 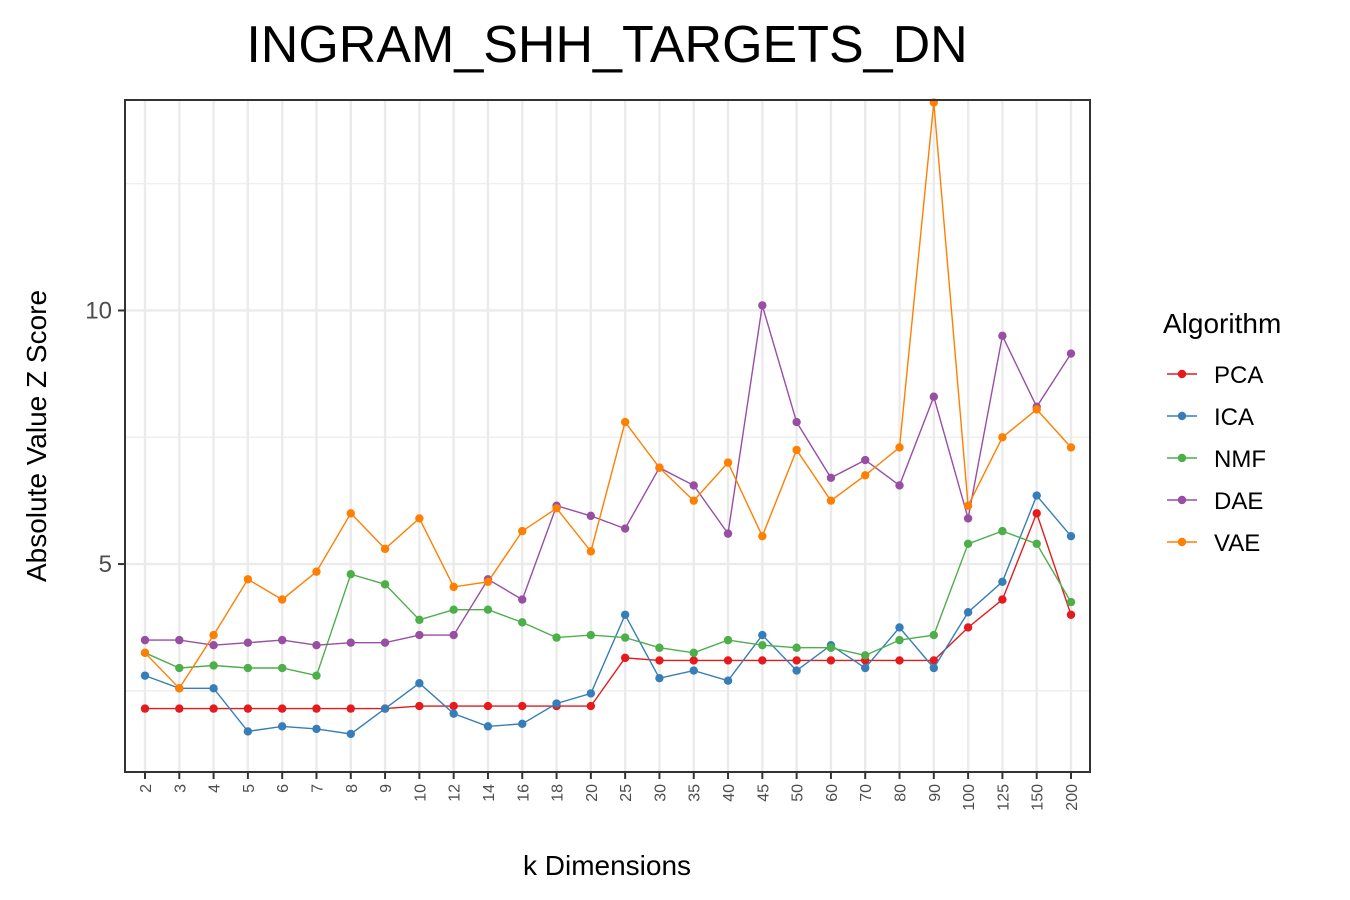 What do you see at coordinates (1182, 542) in the screenshot?
I see `legend-key-point` at bounding box center [1182, 542].